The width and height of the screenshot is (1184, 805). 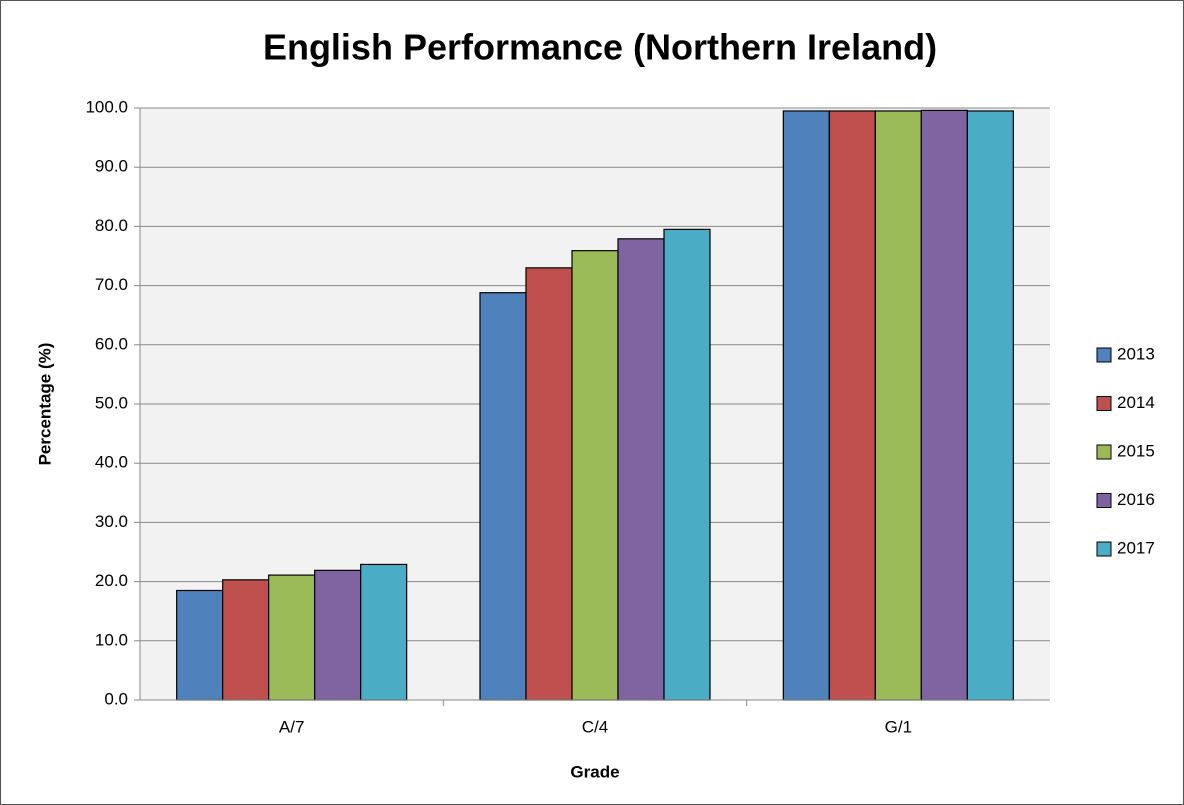 What do you see at coordinates (116, 698) in the screenshot?
I see `y-tick-label: 0.0` at bounding box center [116, 698].